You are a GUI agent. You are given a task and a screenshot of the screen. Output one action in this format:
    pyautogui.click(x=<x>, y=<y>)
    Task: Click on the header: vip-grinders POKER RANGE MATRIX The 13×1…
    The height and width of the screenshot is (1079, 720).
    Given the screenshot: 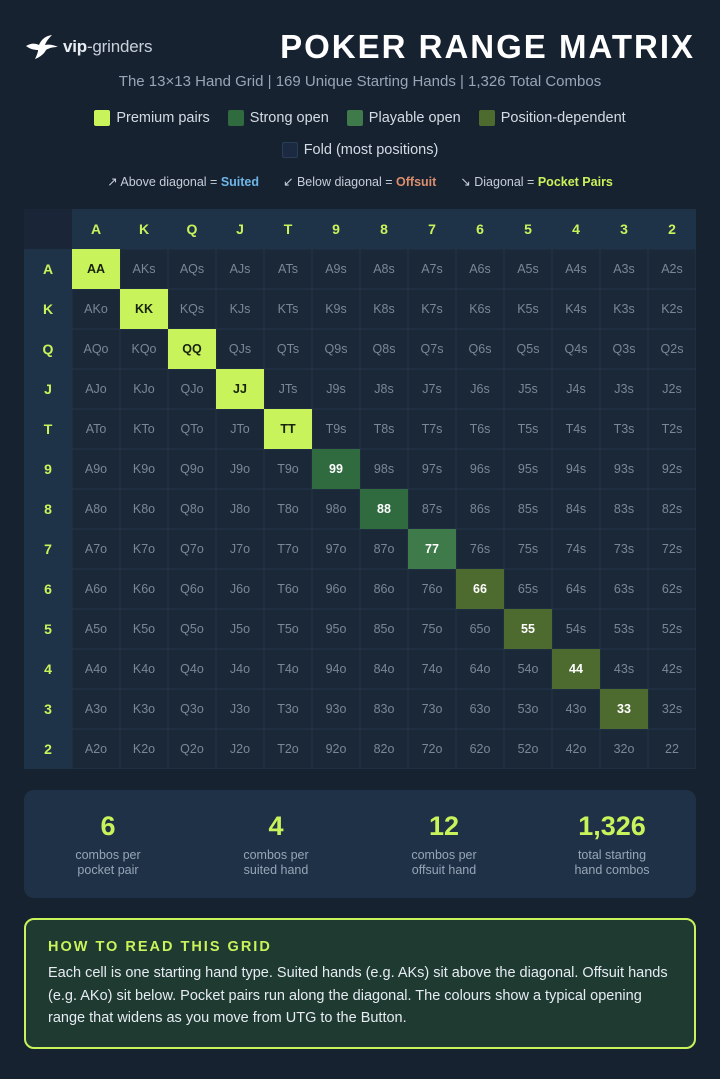 What is the action you would take?
    pyautogui.click(x=360, y=50)
    